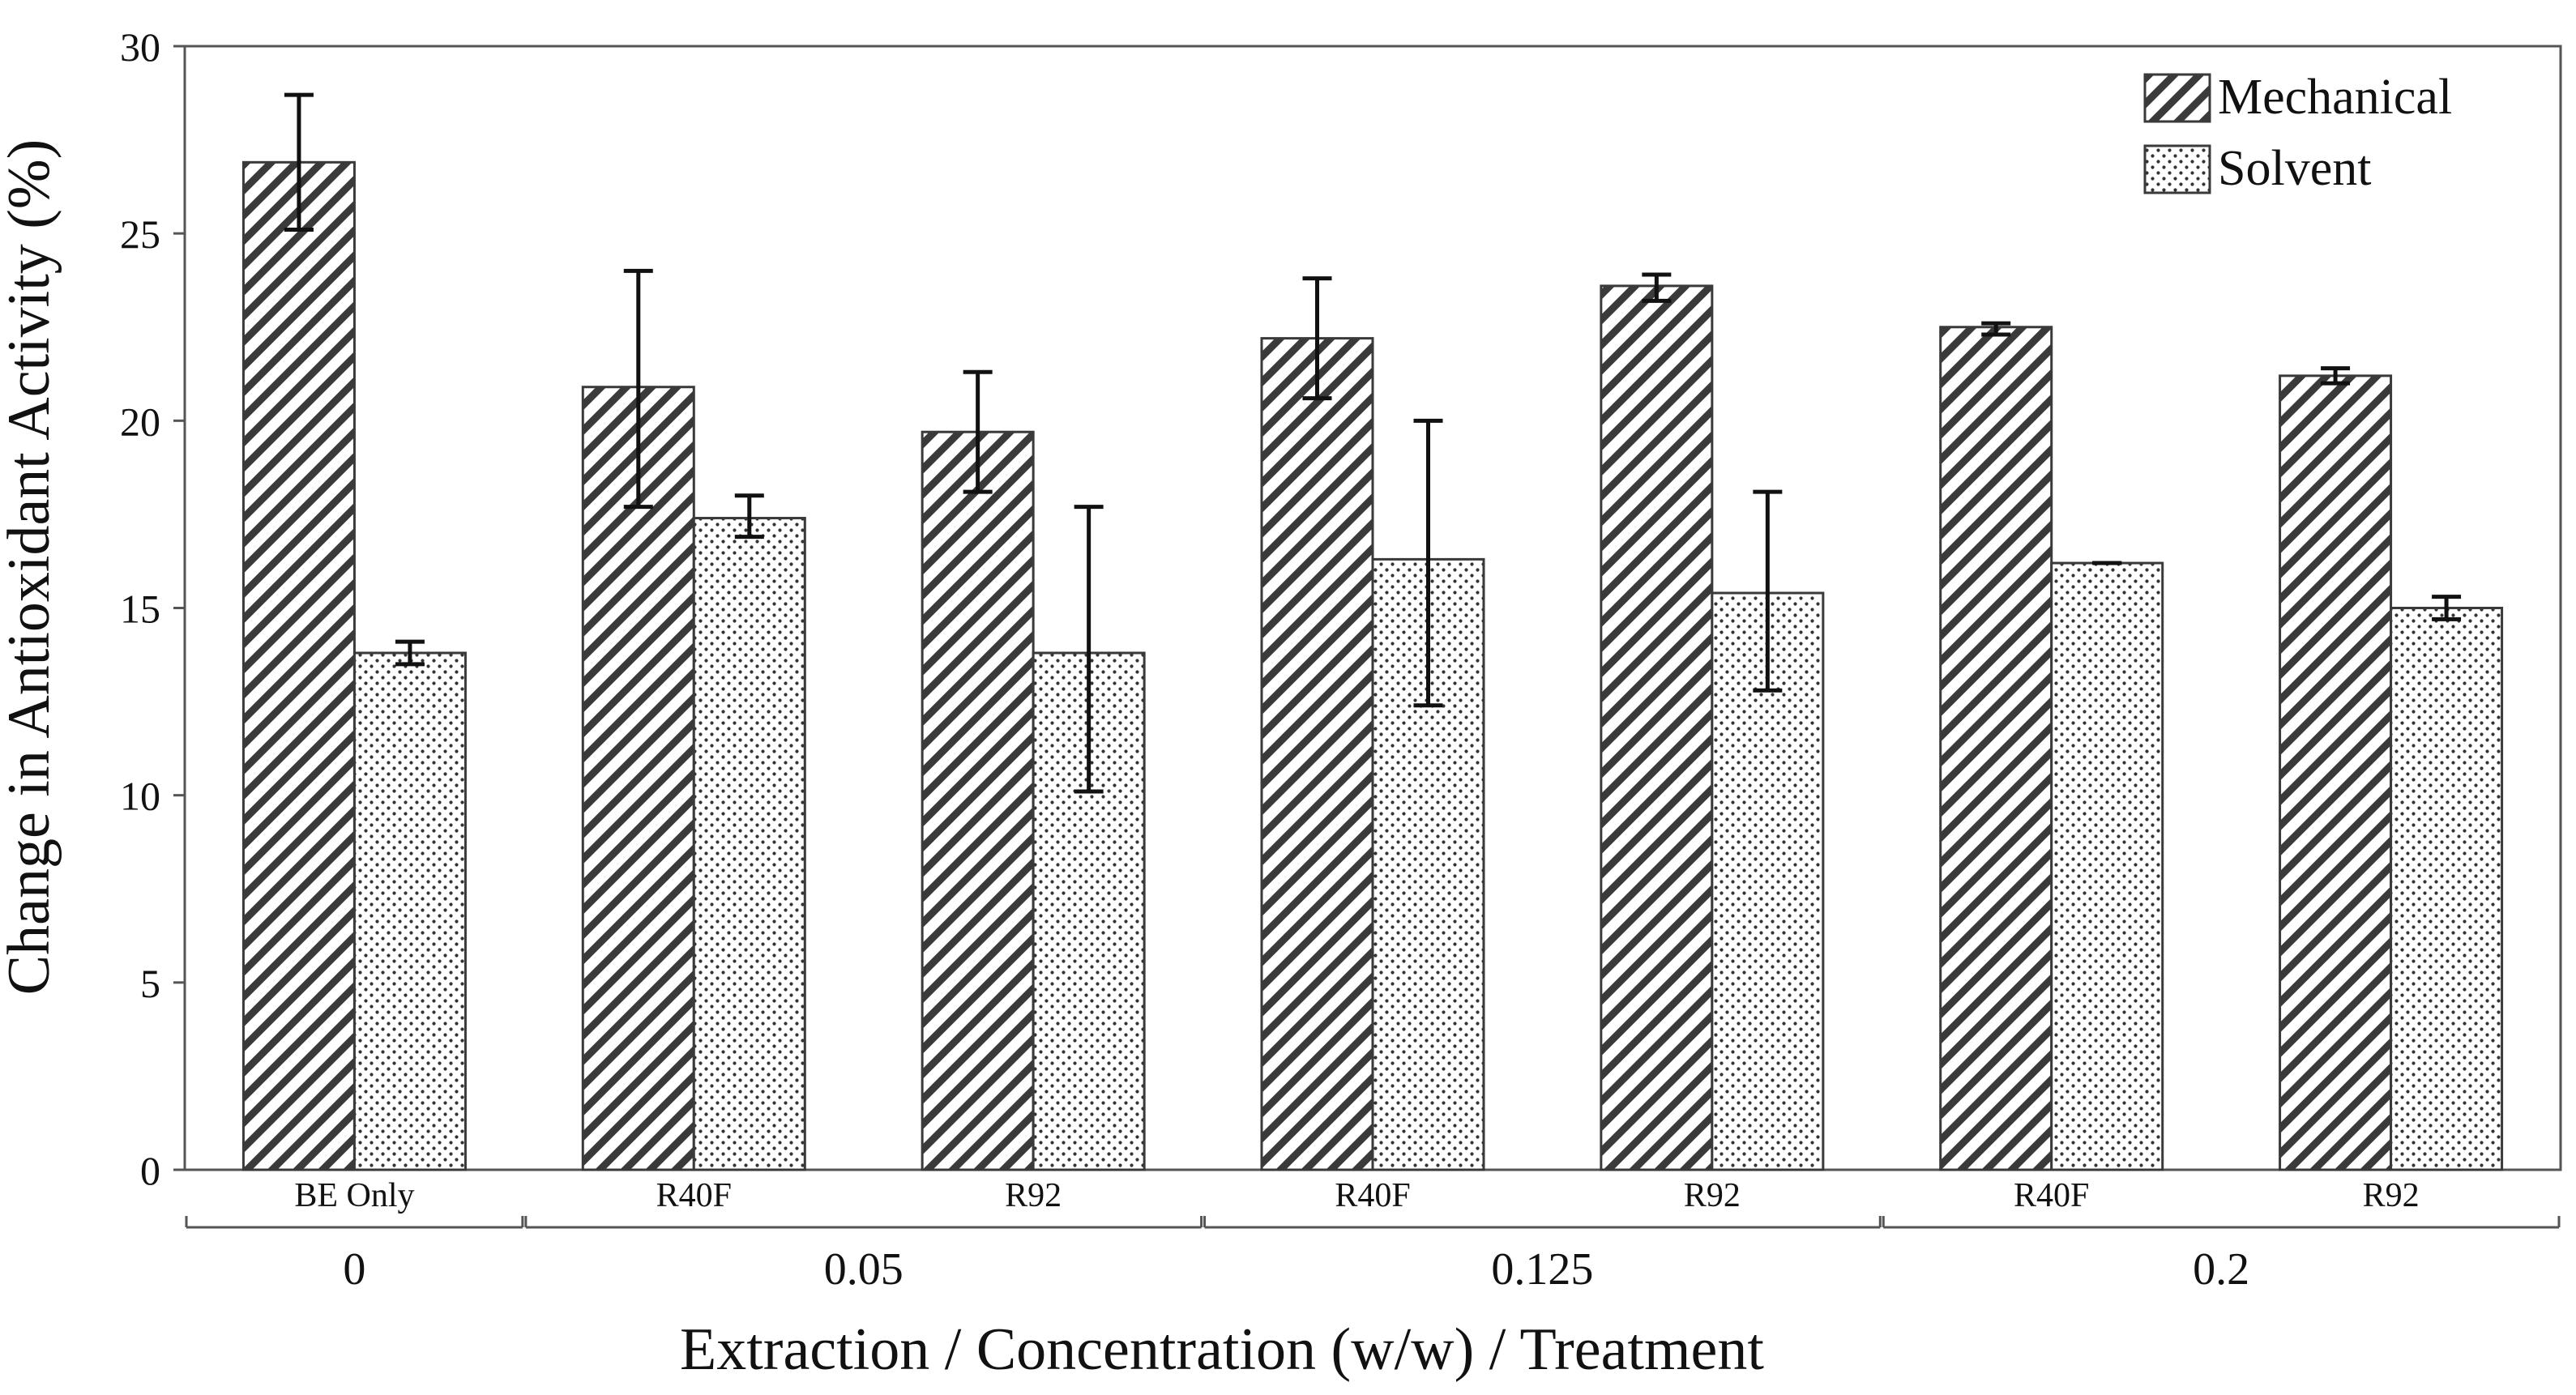  I want to click on solvent-legend-swatch, so click(2177, 169).